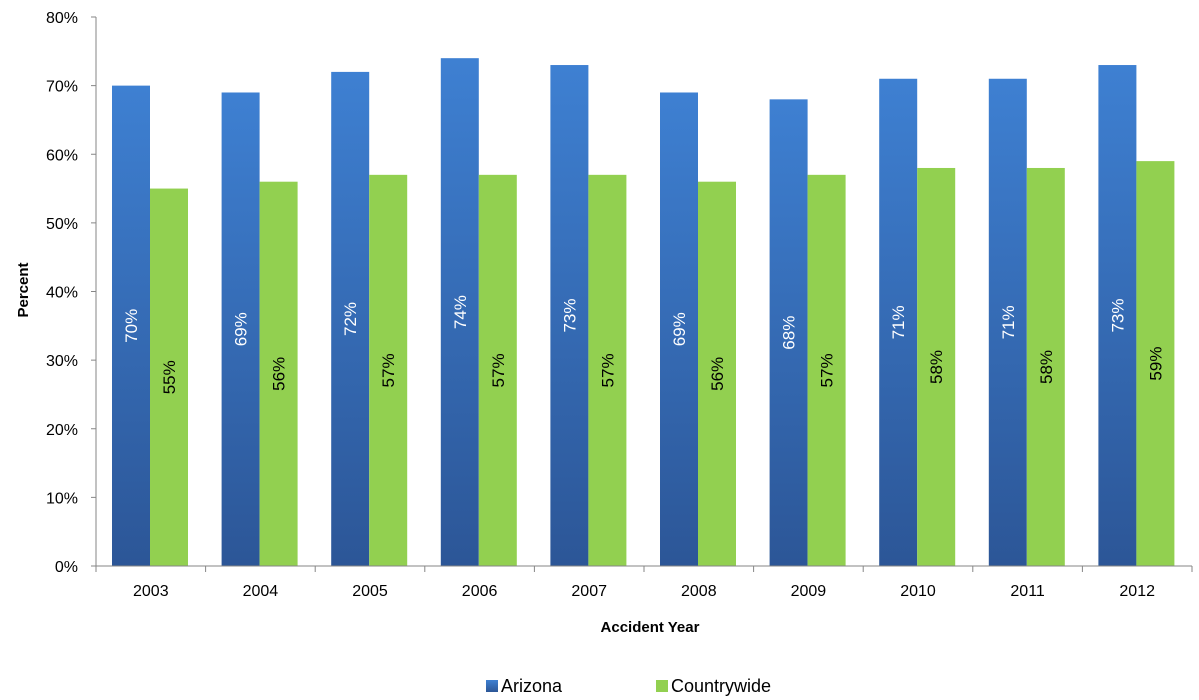 The height and width of the screenshot is (700, 1199). Describe the element at coordinates (370, 591) in the screenshot. I see `x-tick-label-2005: 2005` at that location.